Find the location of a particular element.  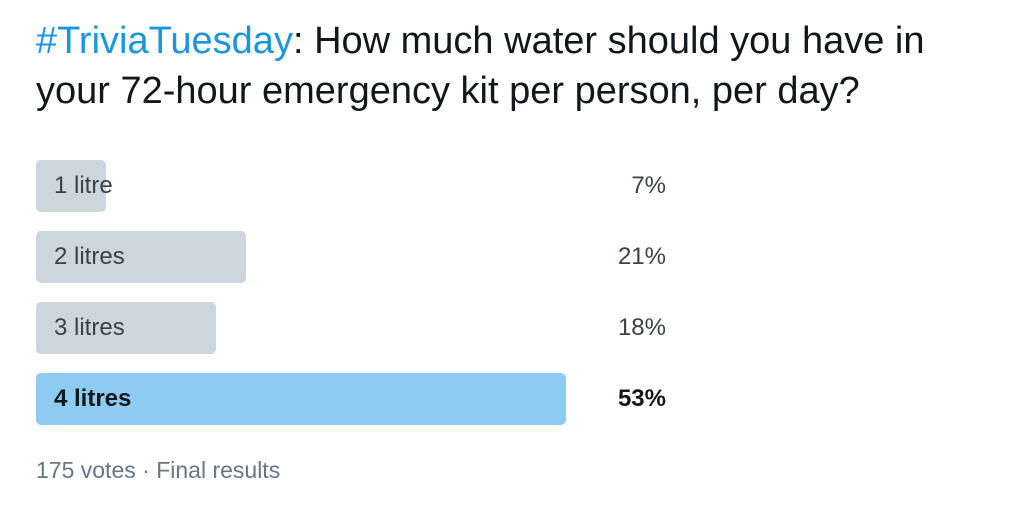

poll-option-4-litres: 4 litres 53% is located at coordinates (356, 399).